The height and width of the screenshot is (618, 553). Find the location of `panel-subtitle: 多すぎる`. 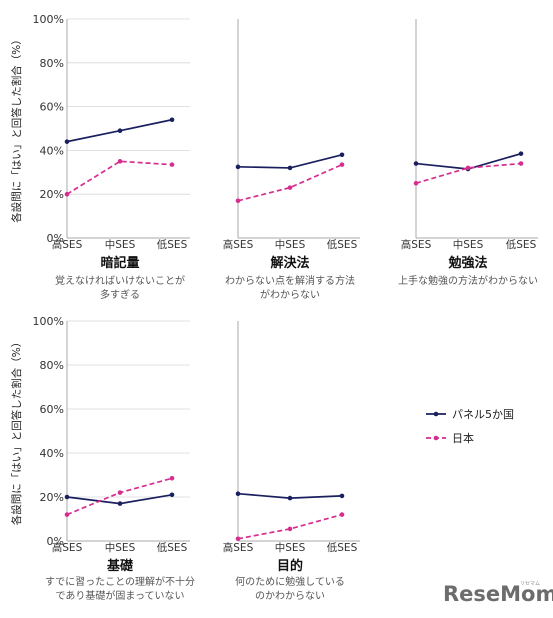

panel-subtitle: 多すぎる is located at coordinates (120, 294).